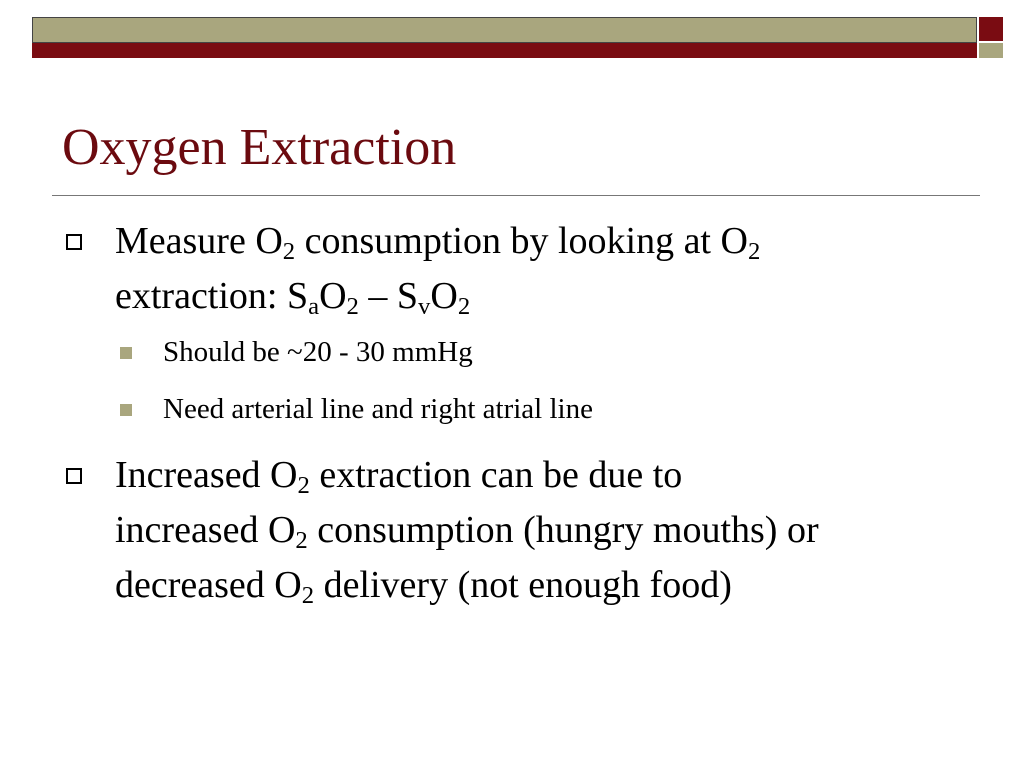 The width and height of the screenshot is (1024, 768). I want to click on text-run: consumption by looking at O, so click(521, 241).